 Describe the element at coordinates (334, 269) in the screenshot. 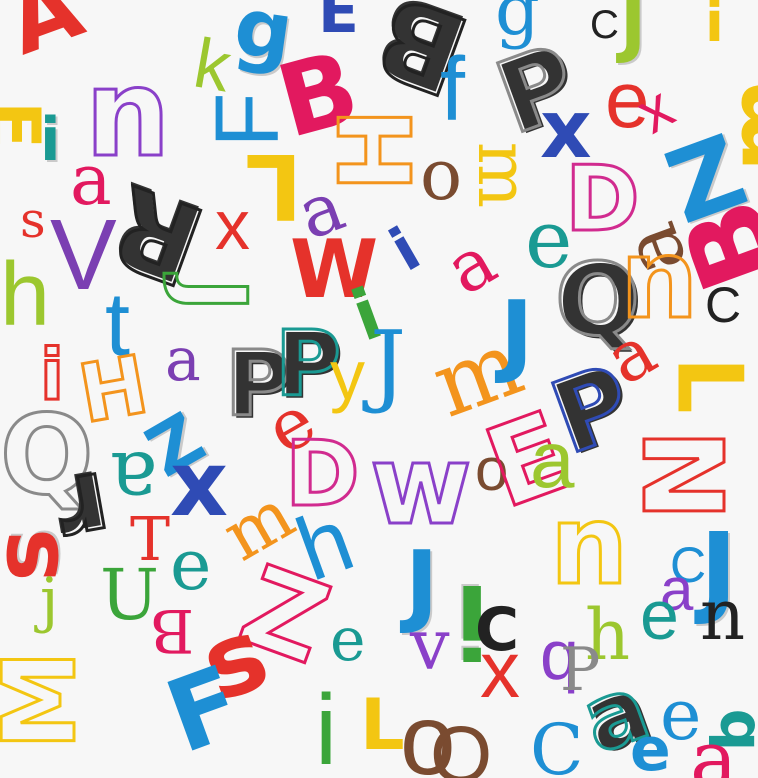

I see `letter-w-glyph: W` at that location.